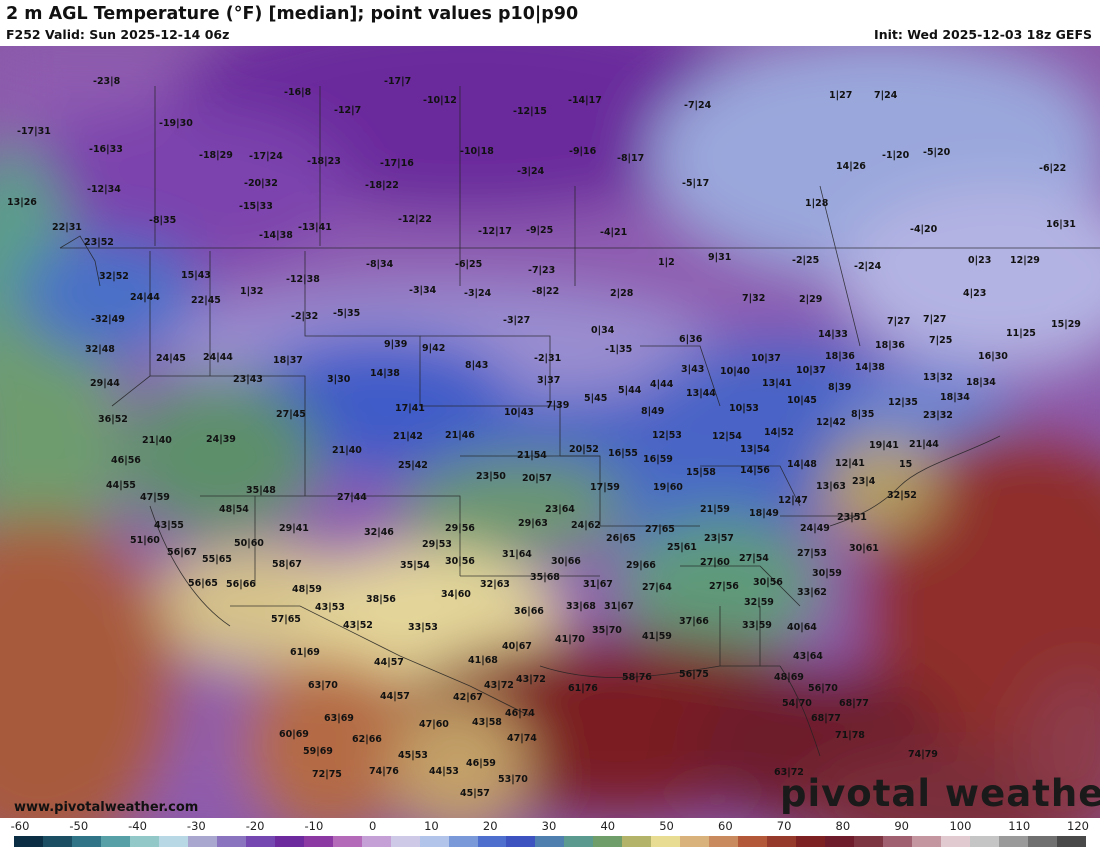  I want to click on point-value-label: -18|23, so click(324, 161).